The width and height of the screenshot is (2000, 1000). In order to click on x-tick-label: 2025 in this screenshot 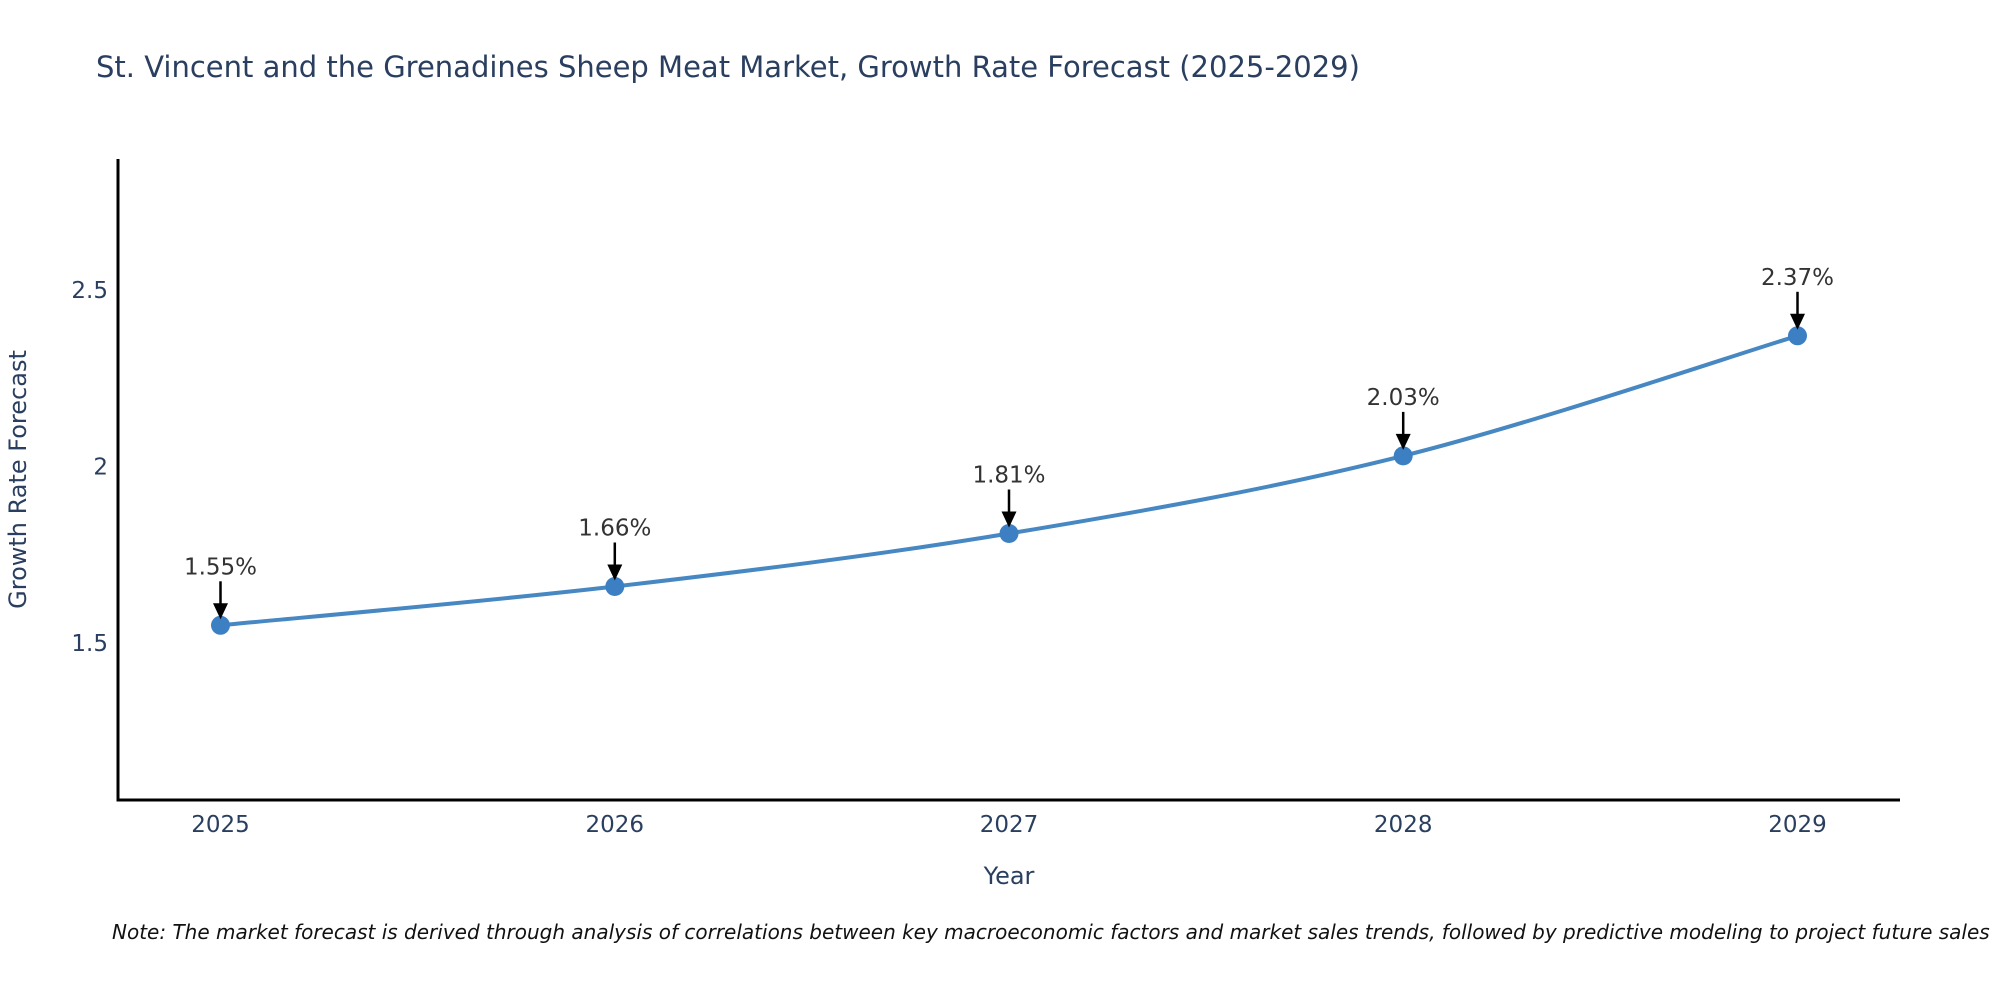, I will do `click(220, 825)`.